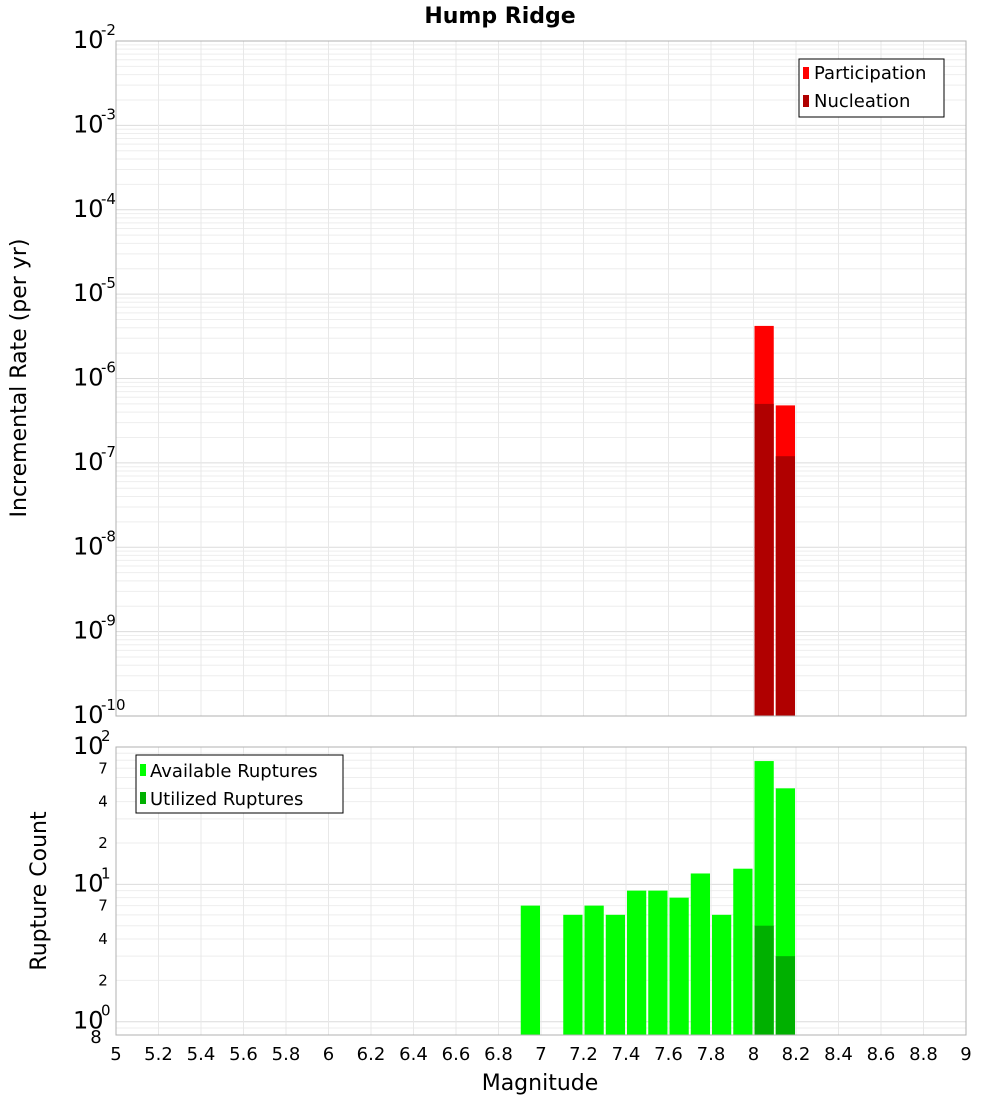  Describe the element at coordinates (626, 1054) in the screenshot. I see `x-tick-label: 7.4` at that location.